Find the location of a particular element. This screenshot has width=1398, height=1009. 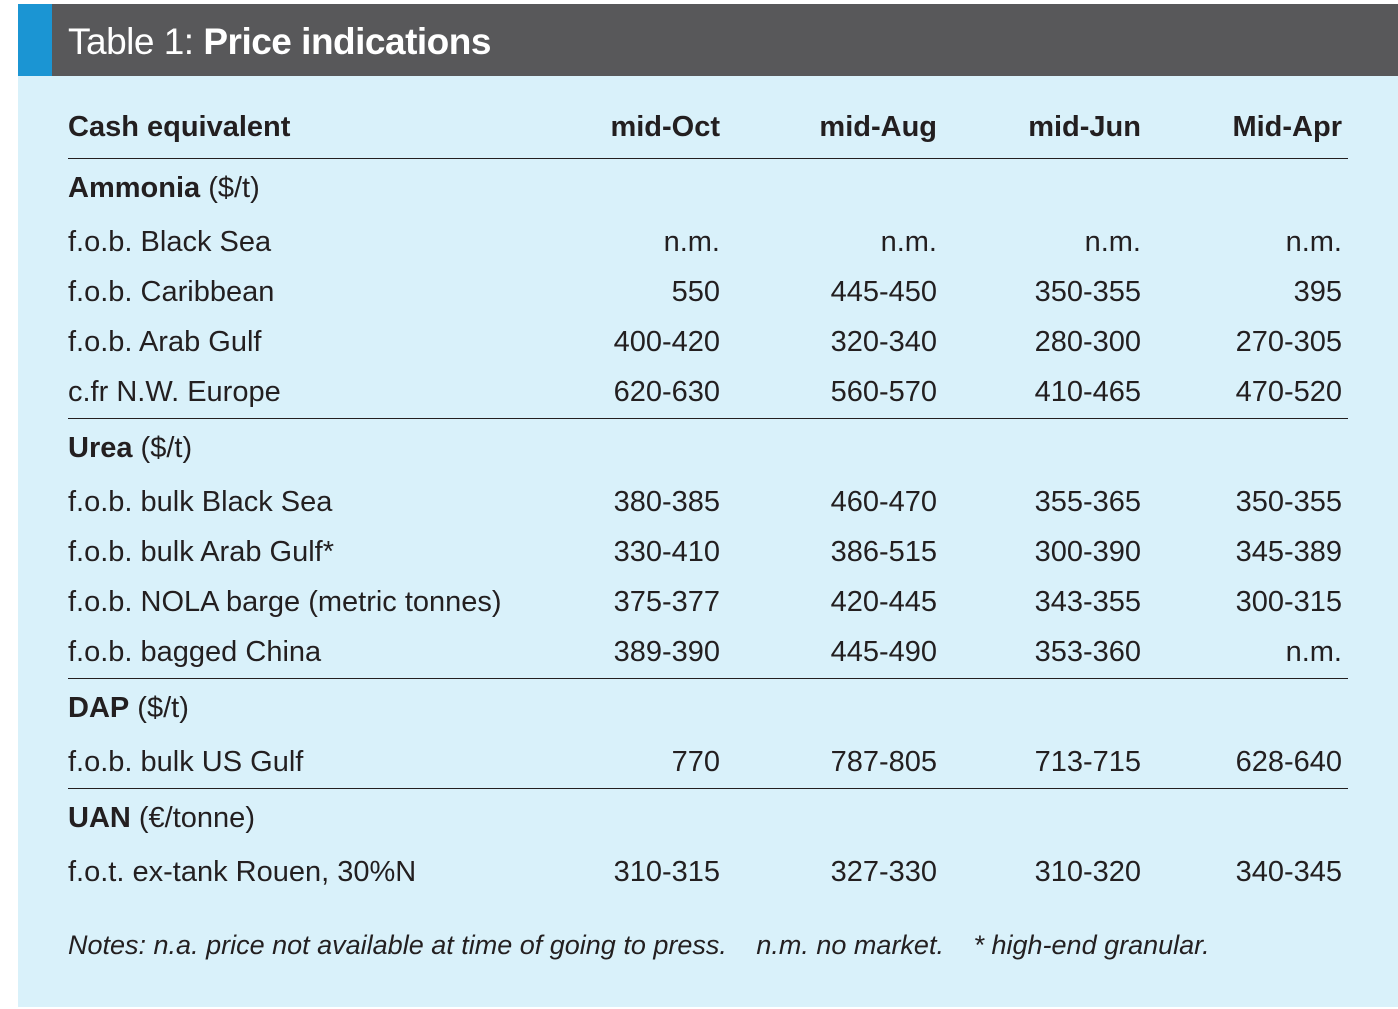

group-name: Urea is located at coordinates (100, 447).